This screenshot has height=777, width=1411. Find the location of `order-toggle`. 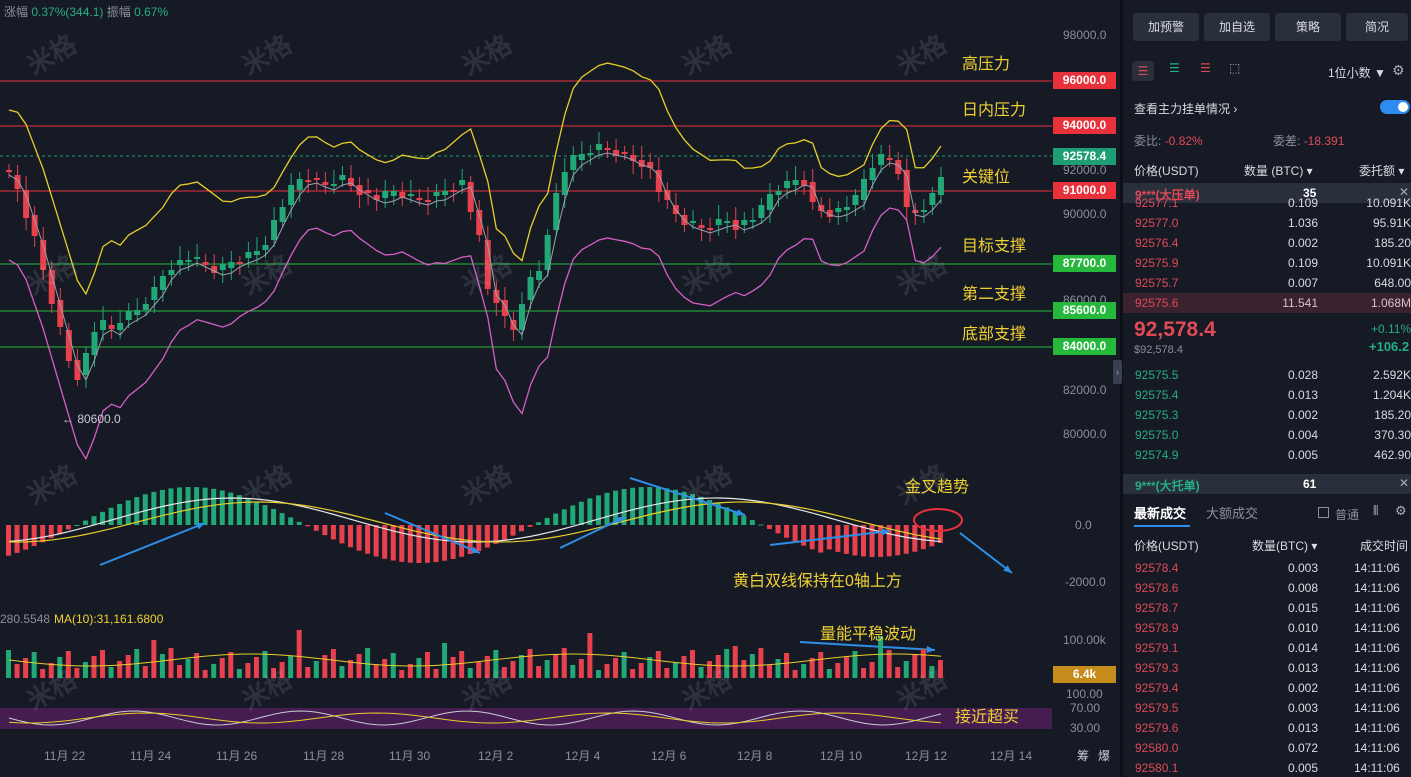

order-toggle is located at coordinates (1395, 107).